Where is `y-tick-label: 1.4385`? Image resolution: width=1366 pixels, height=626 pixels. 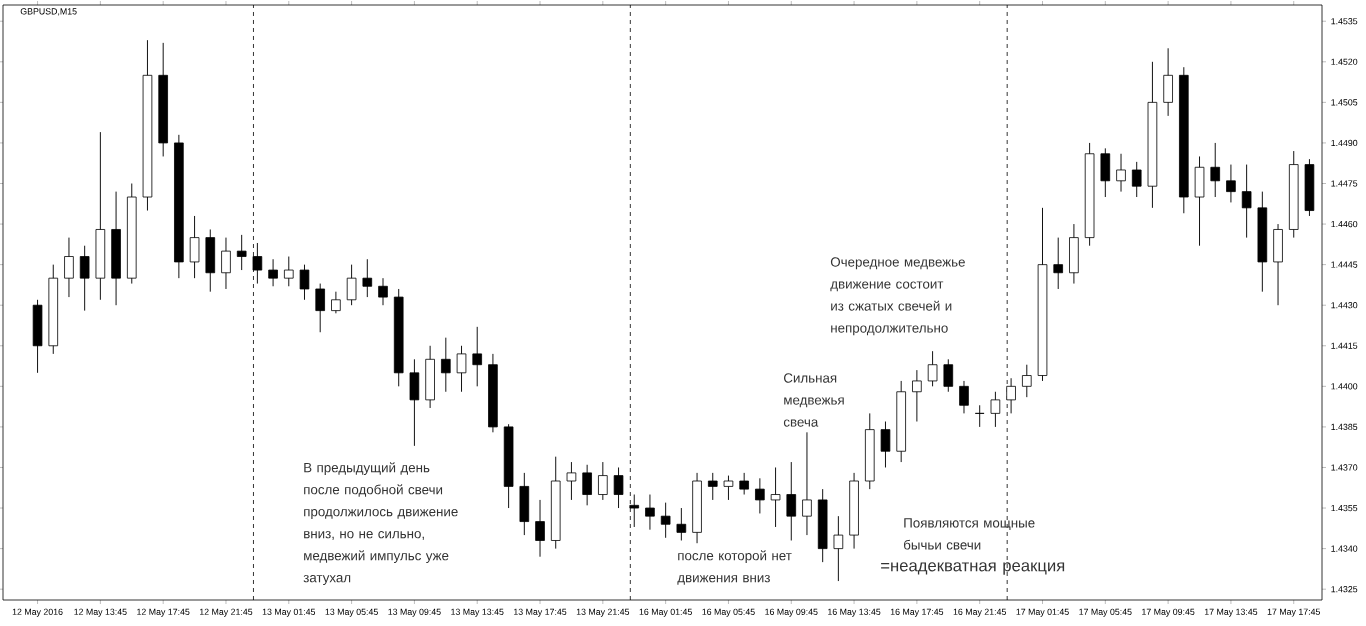 y-tick-label: 1.4385 is located at coordinates (1344, 427).